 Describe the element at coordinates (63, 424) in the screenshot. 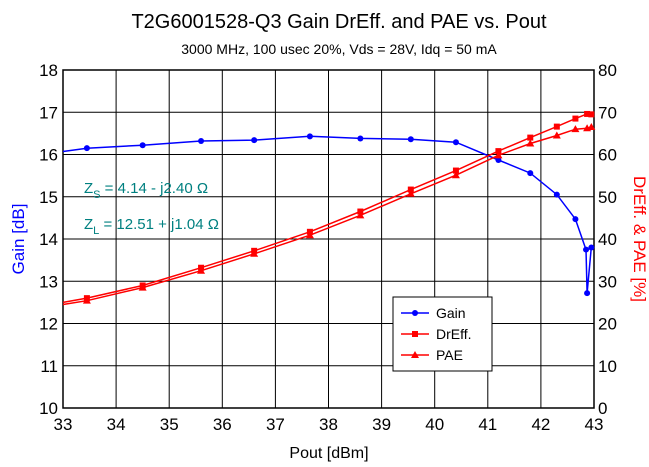

I see `x-tick-label: 33` at that location.